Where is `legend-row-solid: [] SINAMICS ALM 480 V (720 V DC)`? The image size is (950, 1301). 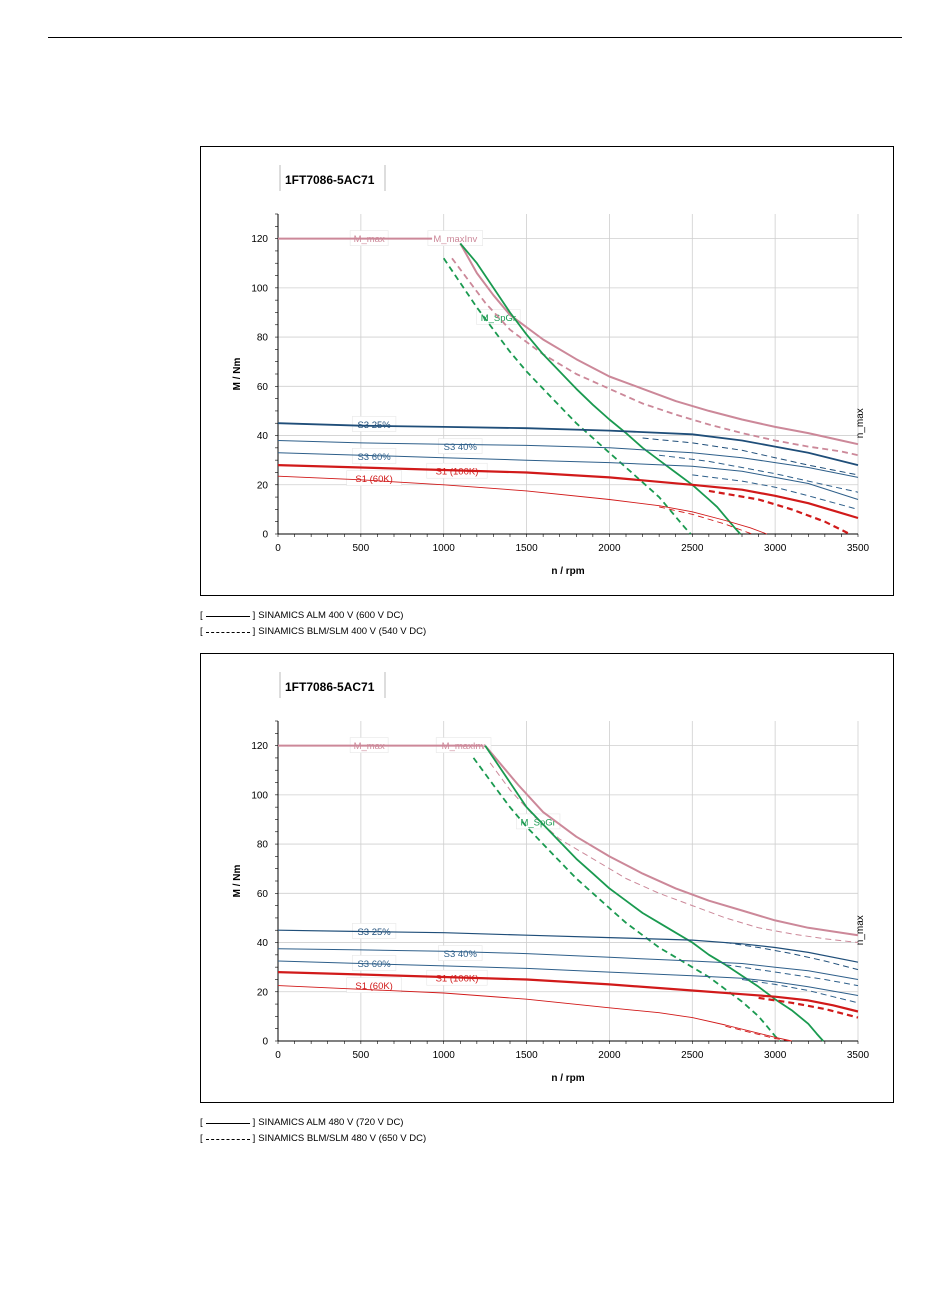
legend-row-solid: [] SINAMICS ALM 480 V (720 V DC) is located at coordinates (313, 1123).